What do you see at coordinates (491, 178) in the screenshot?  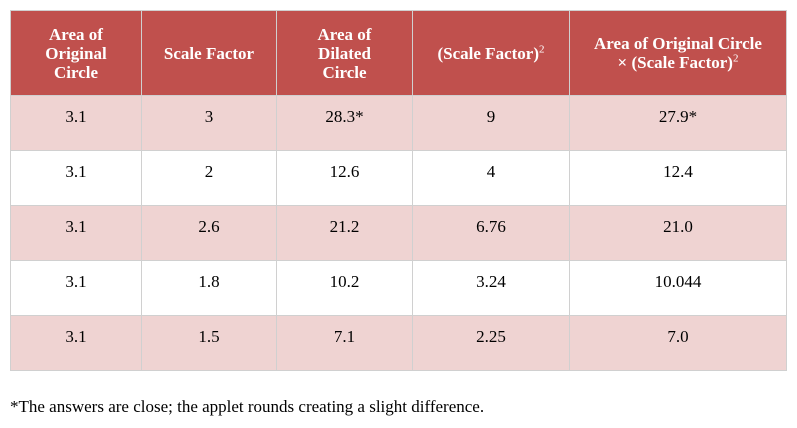 I see `cell-scale-factor-squared: 4` at bounding box center [491, 178].